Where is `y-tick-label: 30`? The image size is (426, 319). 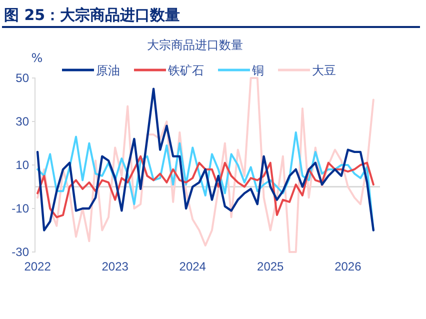 y-tick-label: 30 is located at coordinates (23, 121).